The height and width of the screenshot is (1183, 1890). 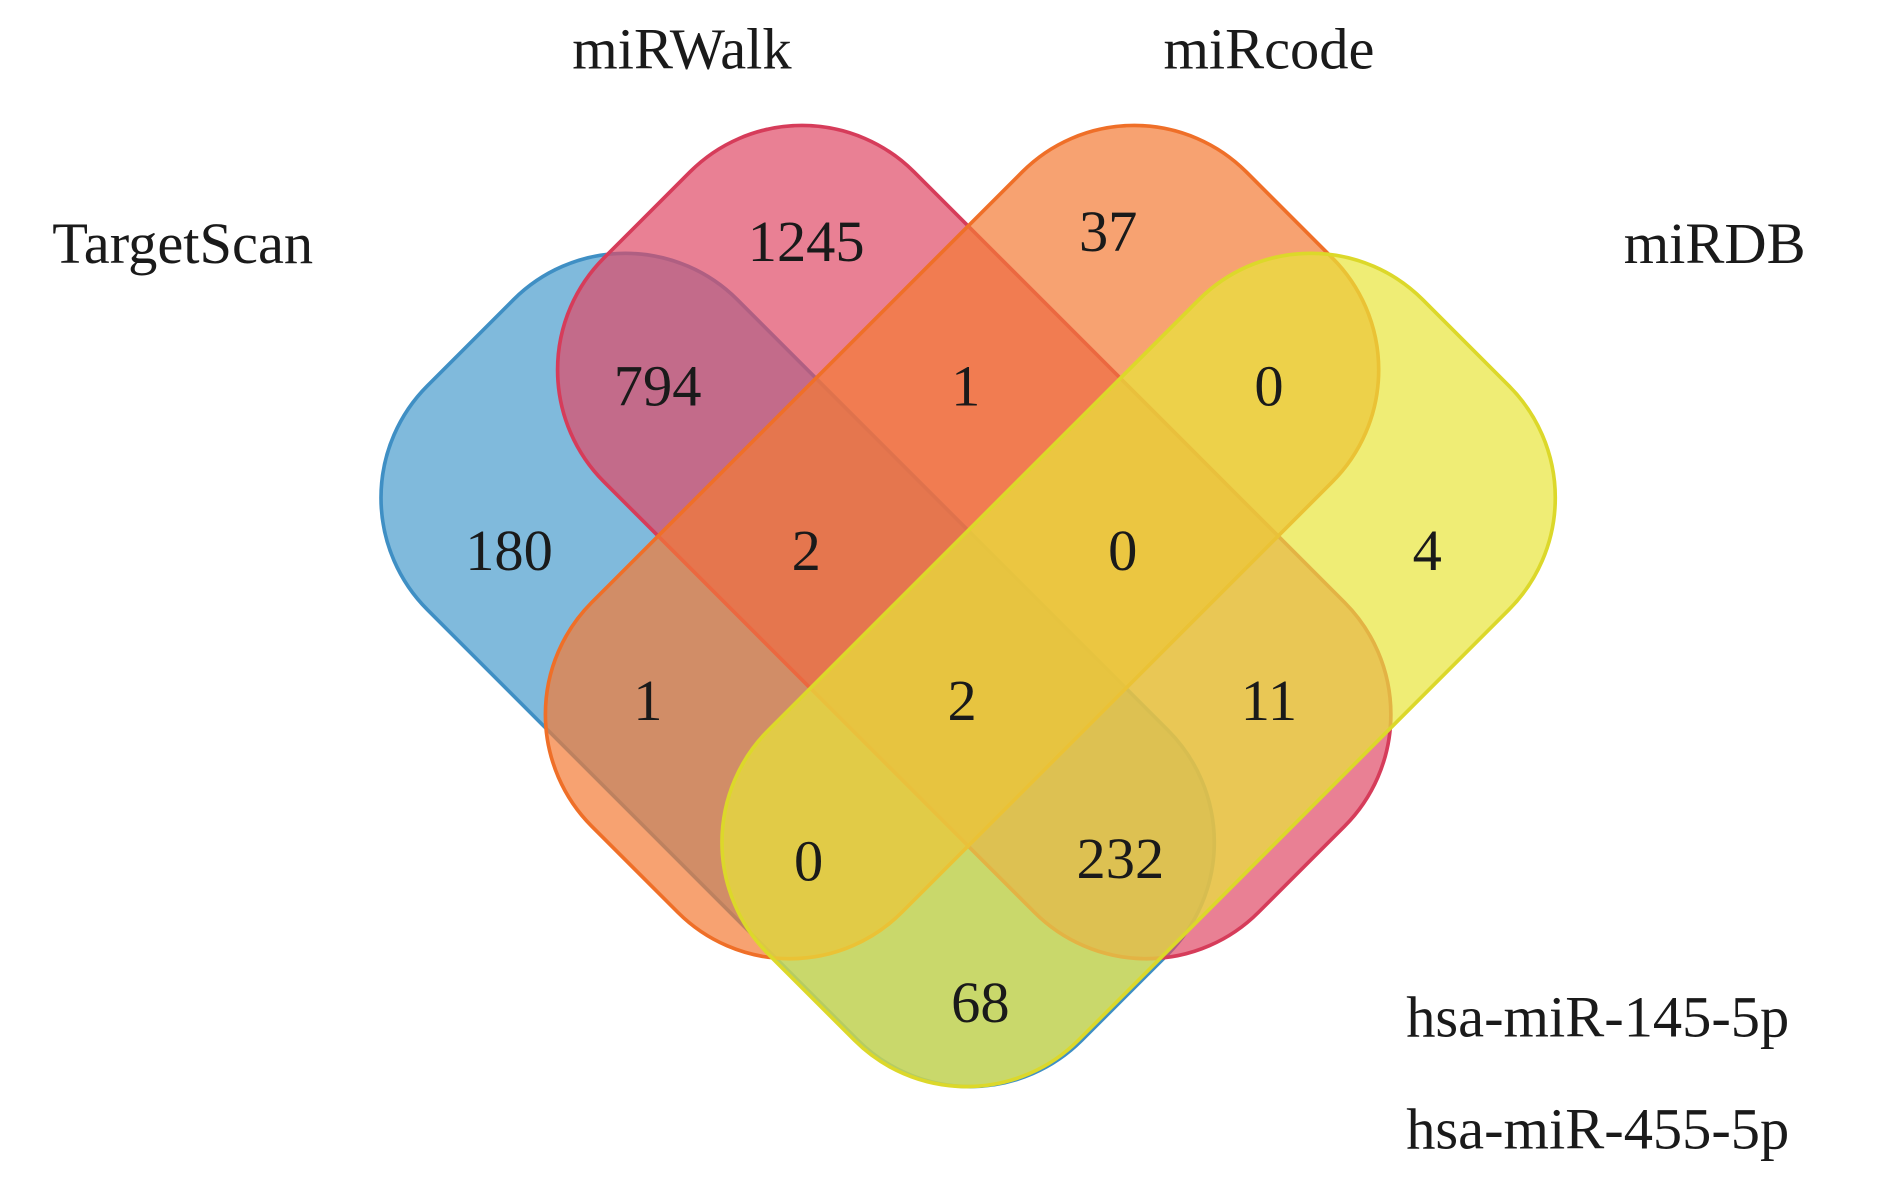 What do you see at coordinates (1121, 858) in the screenshot?
I see `region-count: 232` at bounding box center [1121, 858].